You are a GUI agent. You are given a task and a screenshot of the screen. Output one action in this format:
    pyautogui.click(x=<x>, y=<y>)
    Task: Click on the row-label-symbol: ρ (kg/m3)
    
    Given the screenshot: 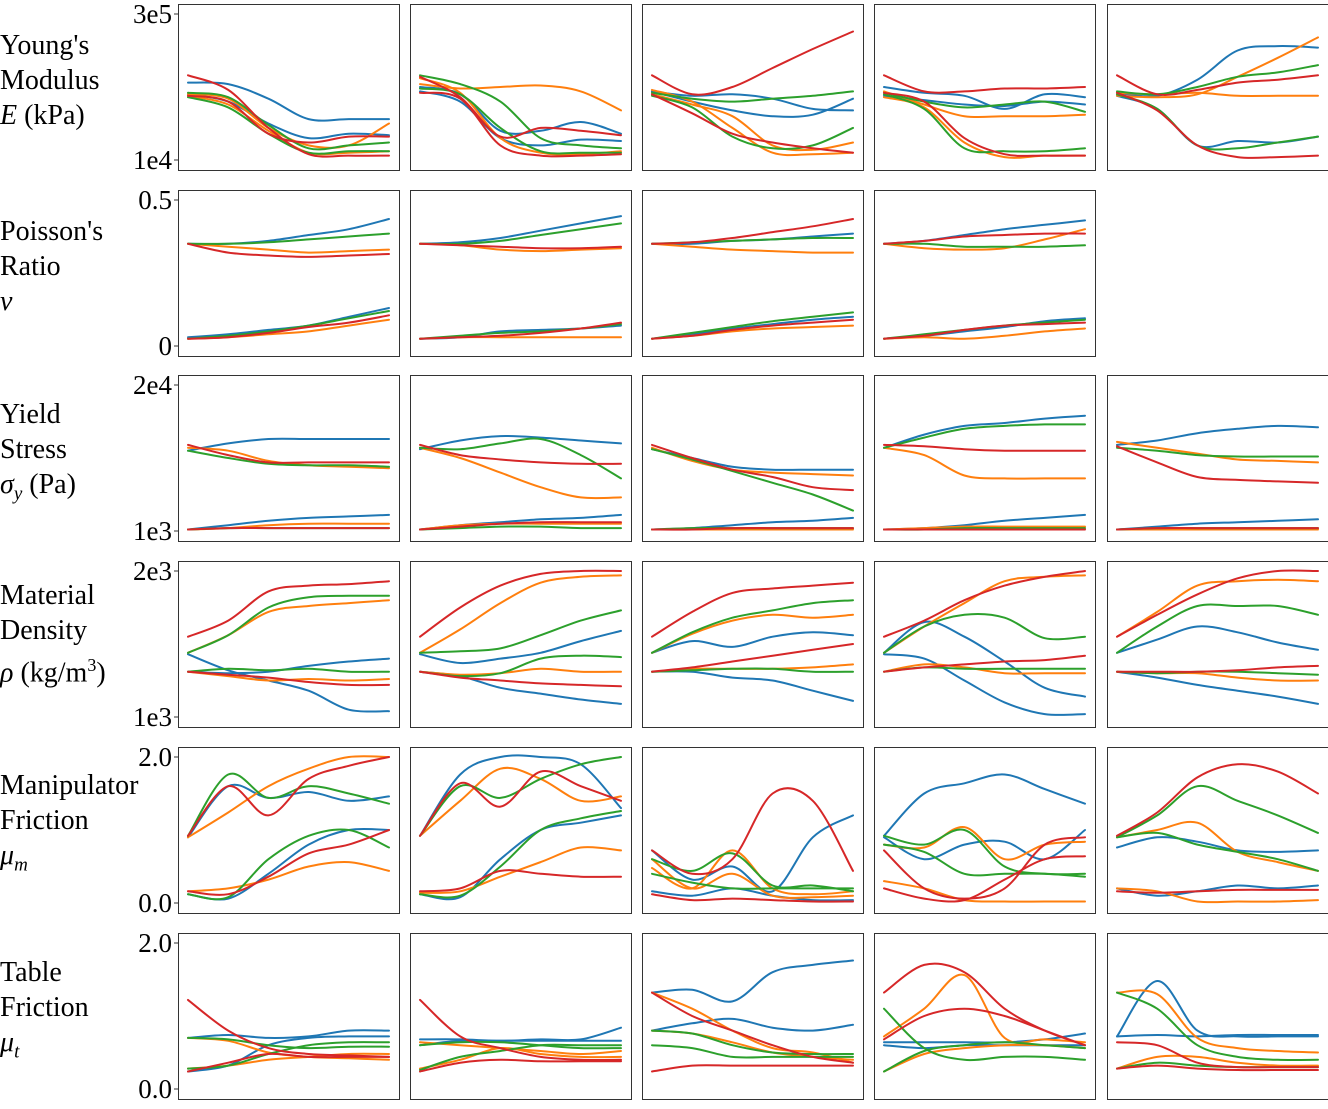 What is the action you would take?
    pyautogui.click(x=53, y=672)
    